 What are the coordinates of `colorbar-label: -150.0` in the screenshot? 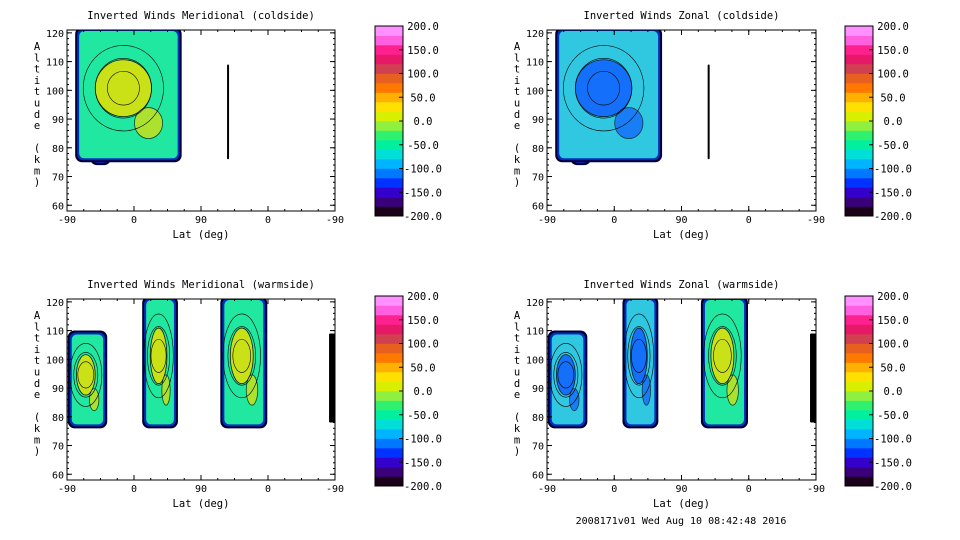 It's located at (893, 193).